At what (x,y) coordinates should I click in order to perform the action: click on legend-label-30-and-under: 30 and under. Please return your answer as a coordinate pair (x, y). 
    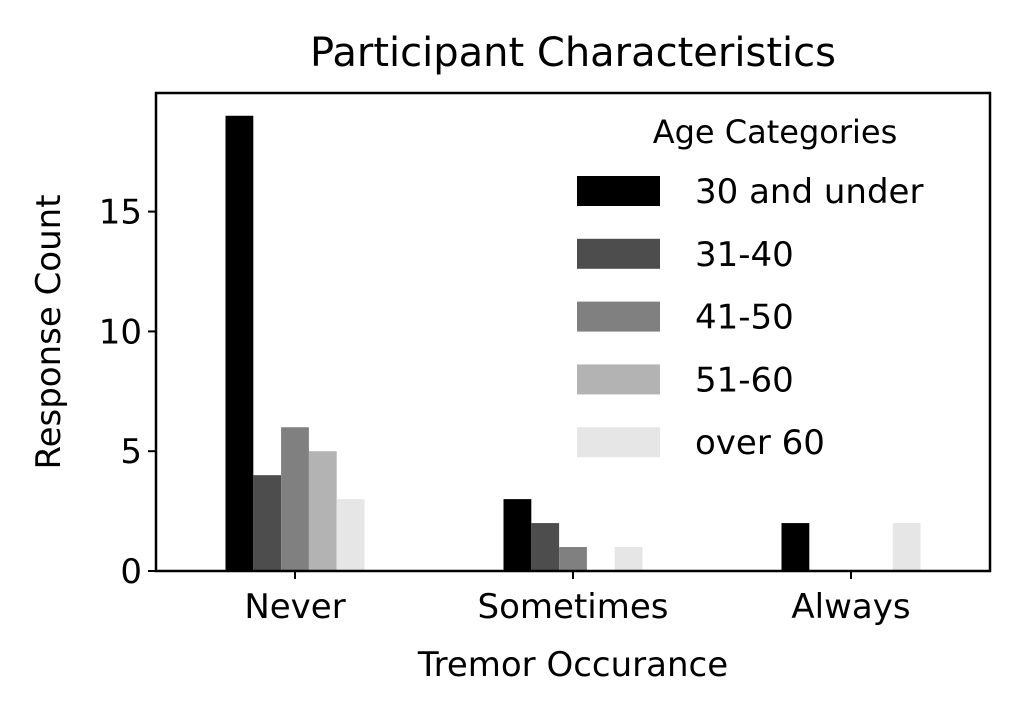
    Looking at the image, I should click on (809, 192).